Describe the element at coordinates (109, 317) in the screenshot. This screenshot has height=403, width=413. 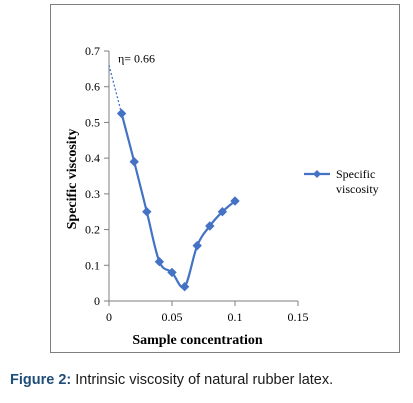
I see `x-tick-label: 0` at that location.